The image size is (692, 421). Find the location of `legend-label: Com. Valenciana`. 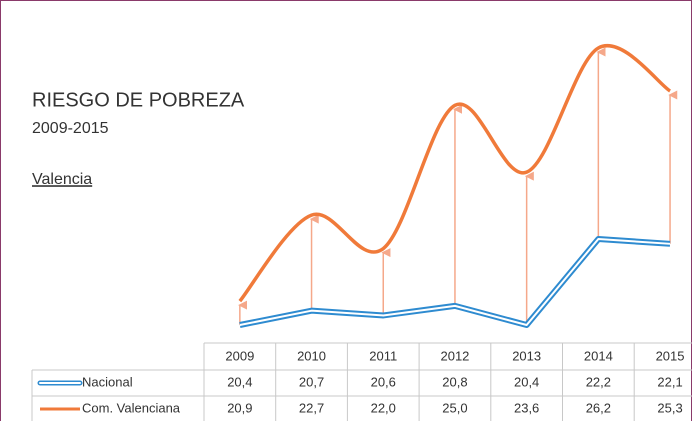

legend-label: Com. Valenciana is located at coordinates (131, 407).